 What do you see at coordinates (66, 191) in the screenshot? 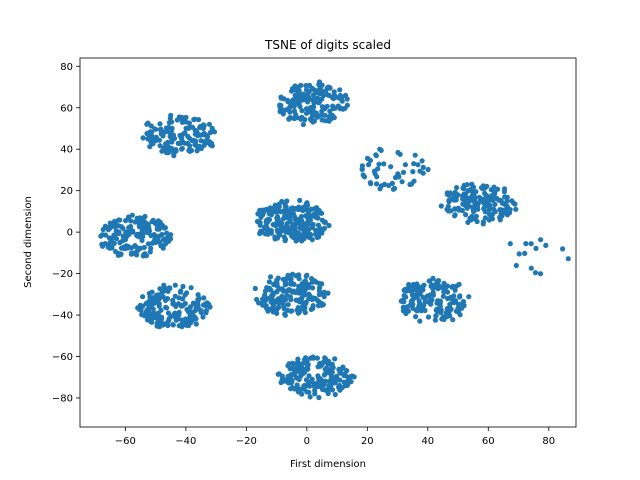
I see `y-tick-label: 20` at bounding box center [66, 191].